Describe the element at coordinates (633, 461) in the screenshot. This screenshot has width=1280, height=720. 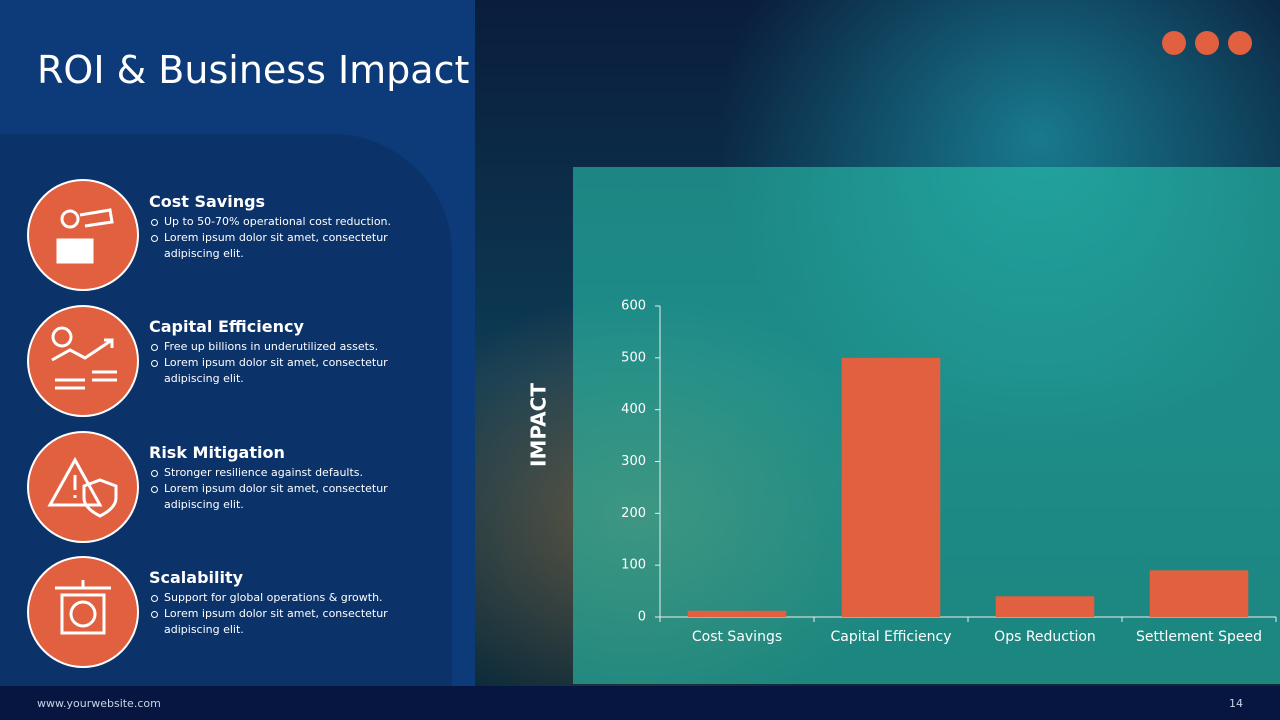
I see `y-tick-label: 300` at that location.